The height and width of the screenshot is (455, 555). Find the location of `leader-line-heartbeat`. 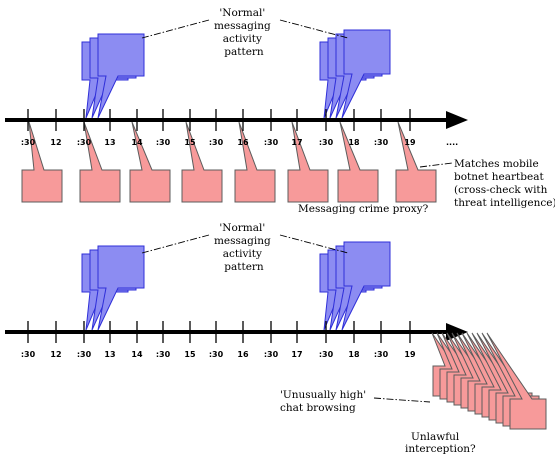

leader-line-heartbeat is located at coordinates (436, 165).